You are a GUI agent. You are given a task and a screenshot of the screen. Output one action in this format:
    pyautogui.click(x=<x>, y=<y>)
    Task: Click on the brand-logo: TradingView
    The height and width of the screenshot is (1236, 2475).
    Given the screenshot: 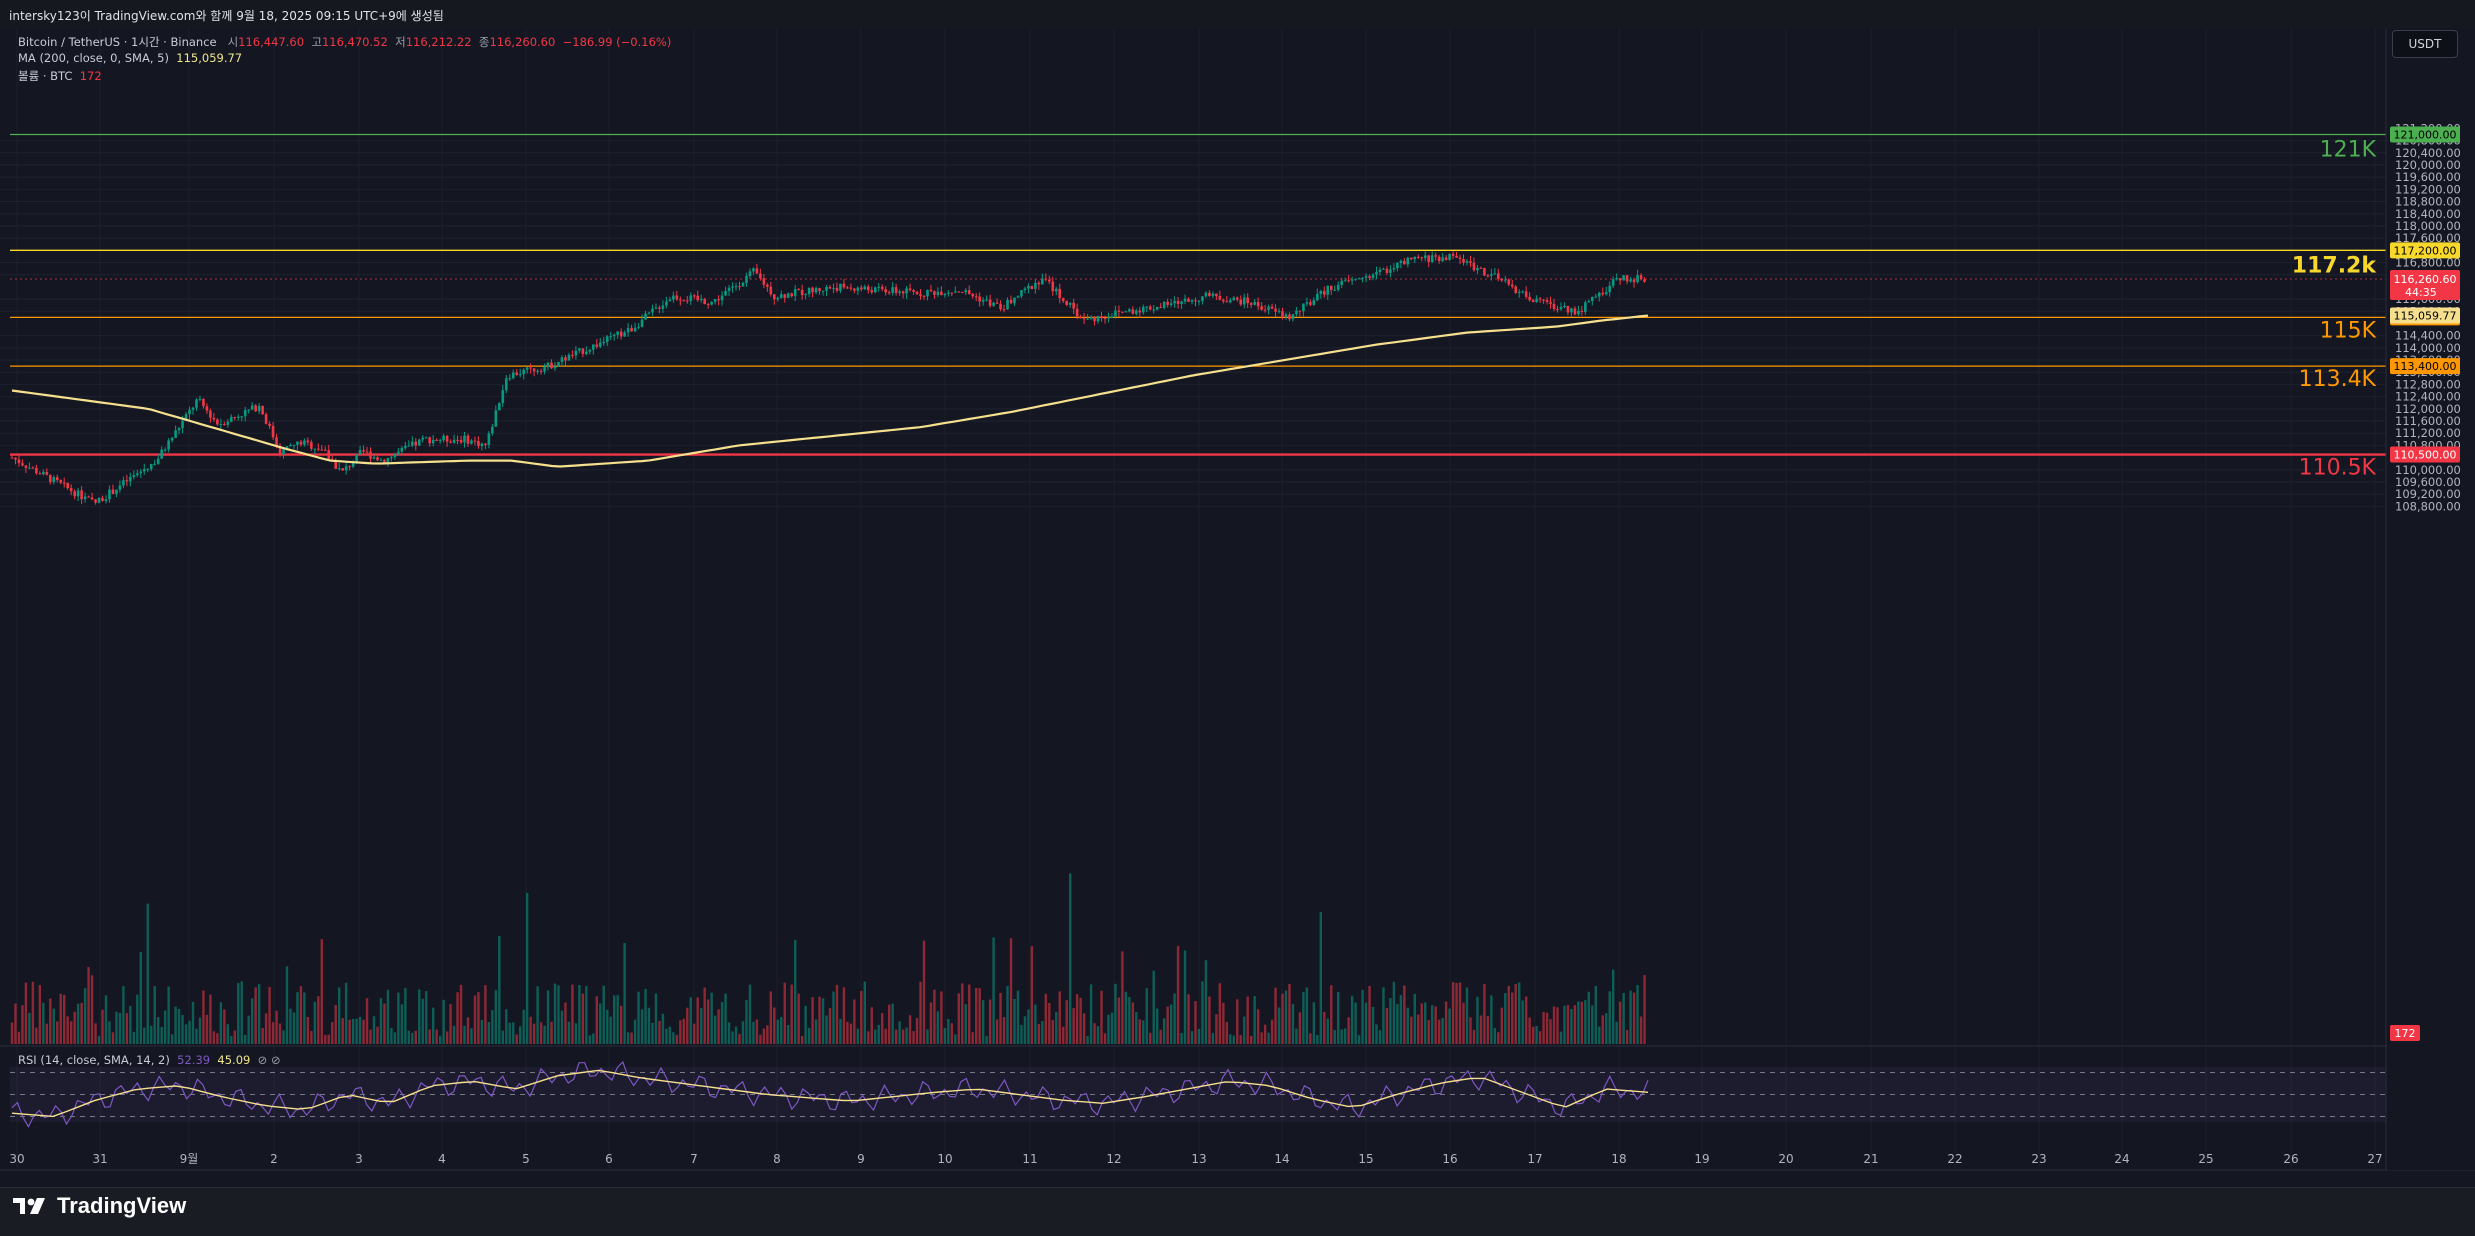 What is the action you would take?
    pyautogui.click(x=99, y=1206)
    